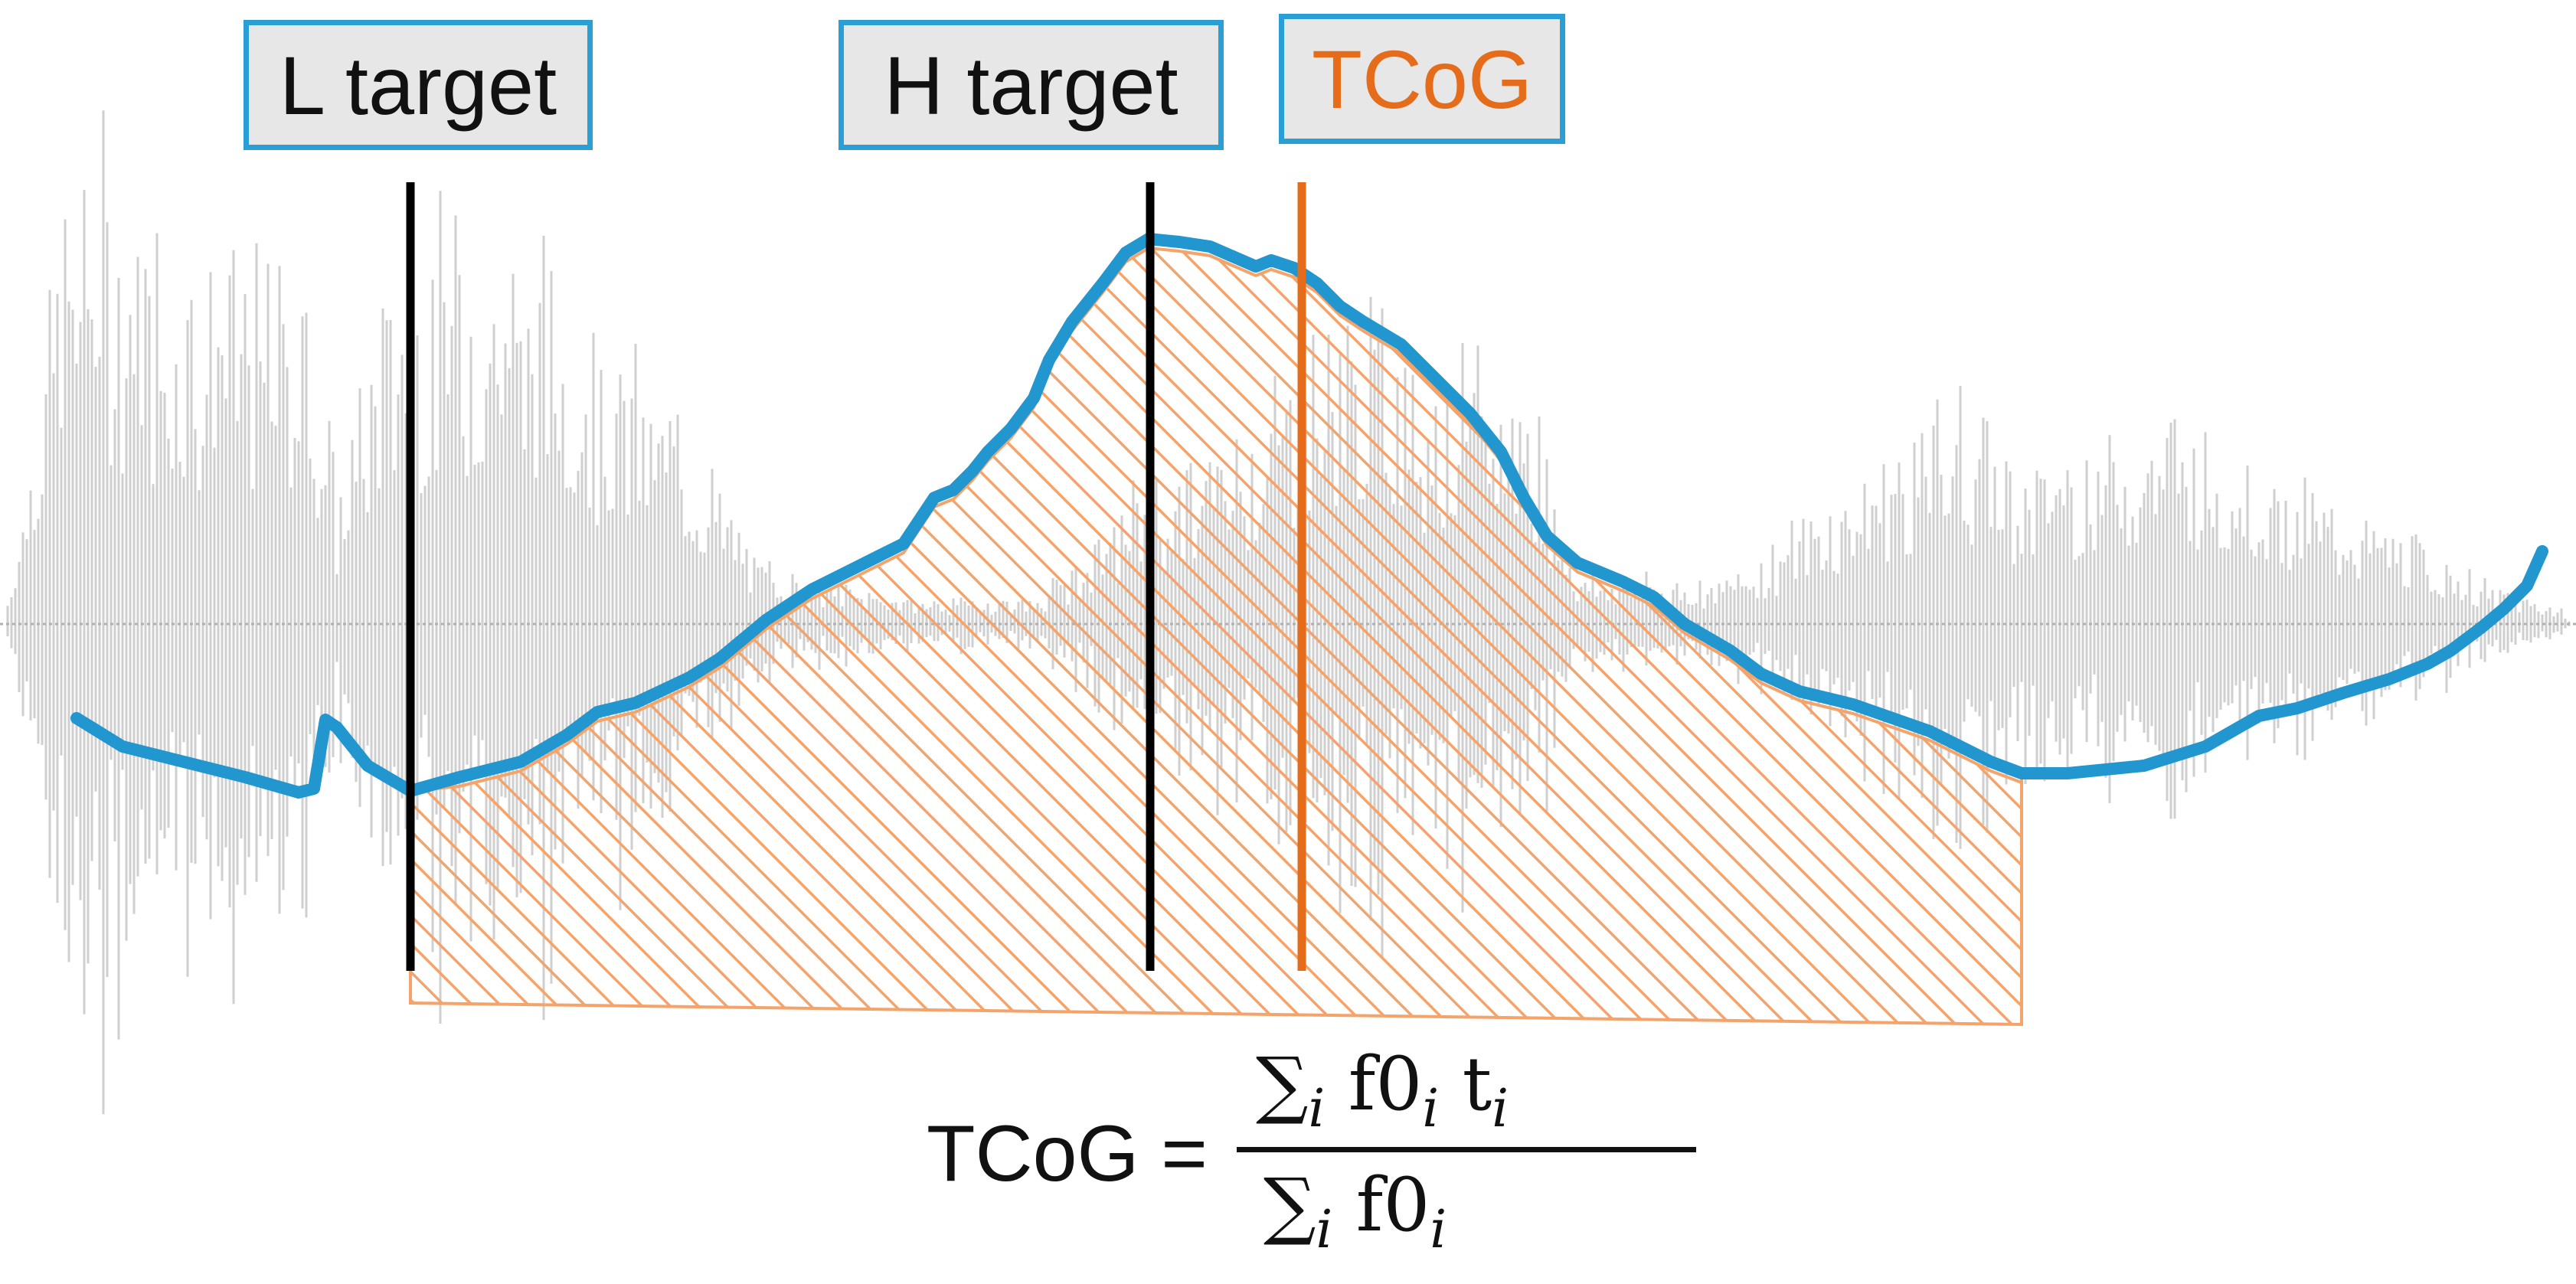 The height and width of the screenshot is (1284, 2576). Describe the element at coordinates (1317, 1109) in the screenshot. I see `numerator-sum-index: i` at that location.